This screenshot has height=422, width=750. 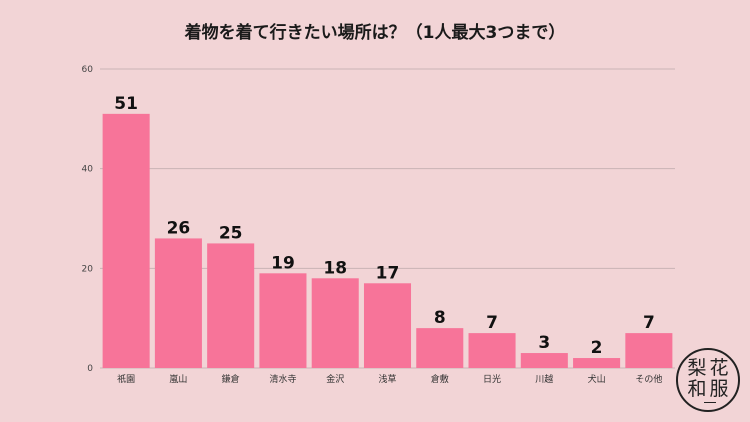 I want to click on x-tick-label: 祇園, so click(x=126, y=379).